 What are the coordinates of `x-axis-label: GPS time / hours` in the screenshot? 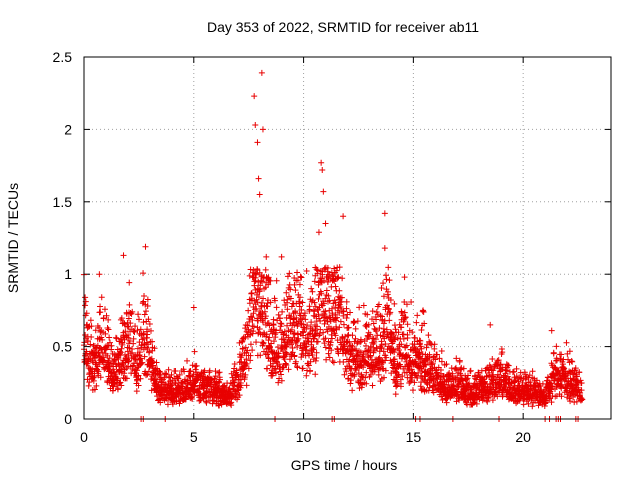 It's located at (344, 465).